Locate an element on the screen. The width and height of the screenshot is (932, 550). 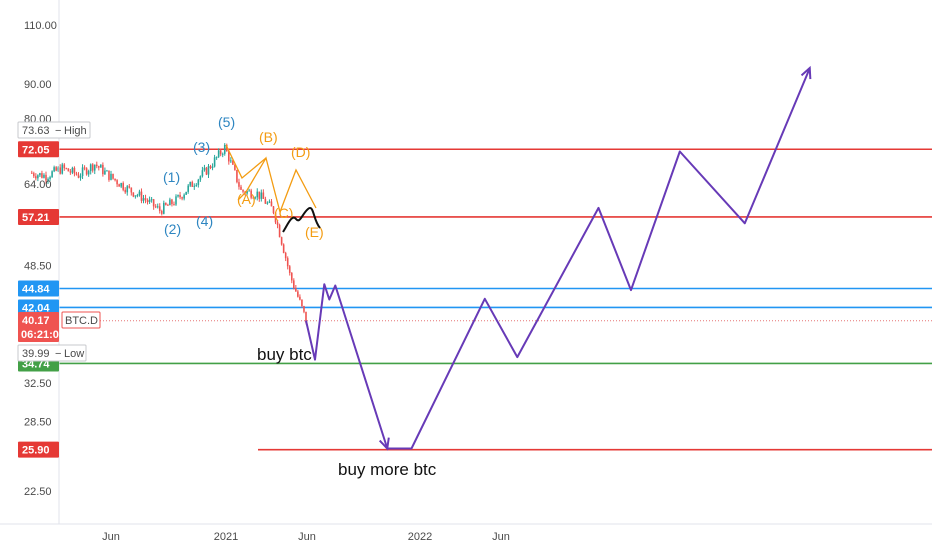
abcde-label: (E) is located at coordinates (314, 232).